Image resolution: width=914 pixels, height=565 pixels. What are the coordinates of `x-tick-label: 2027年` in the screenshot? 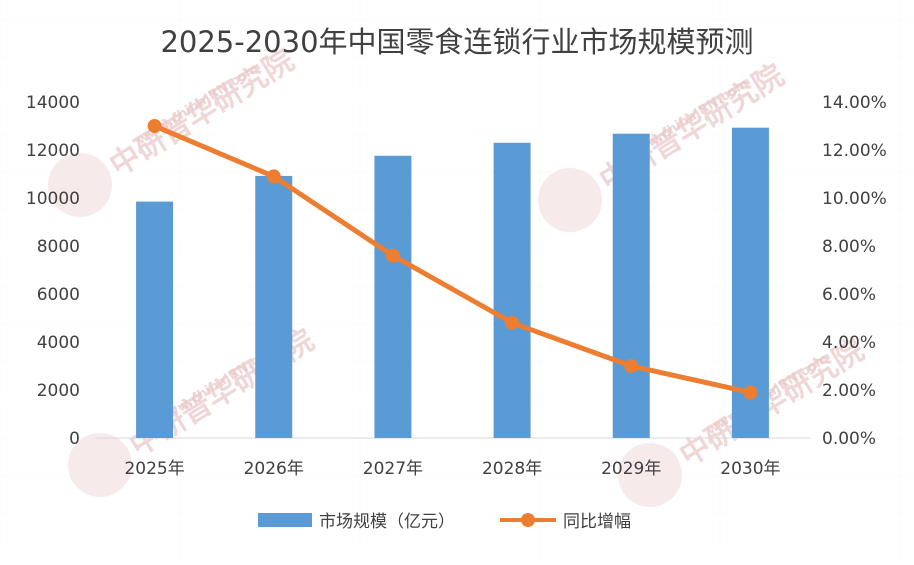 It's located at (393, 469).